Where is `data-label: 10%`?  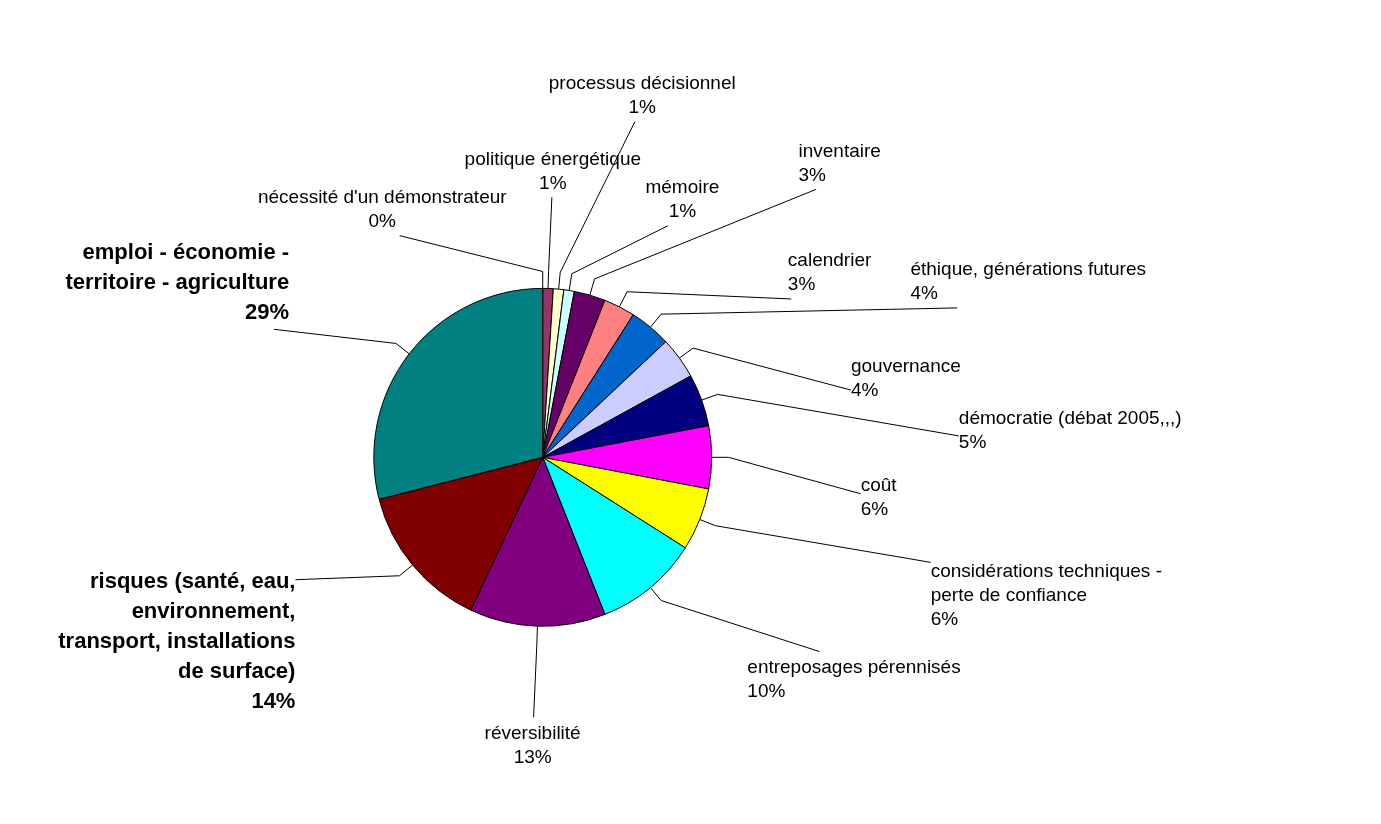
data-label: 10% is located at coordinates (766, 691).